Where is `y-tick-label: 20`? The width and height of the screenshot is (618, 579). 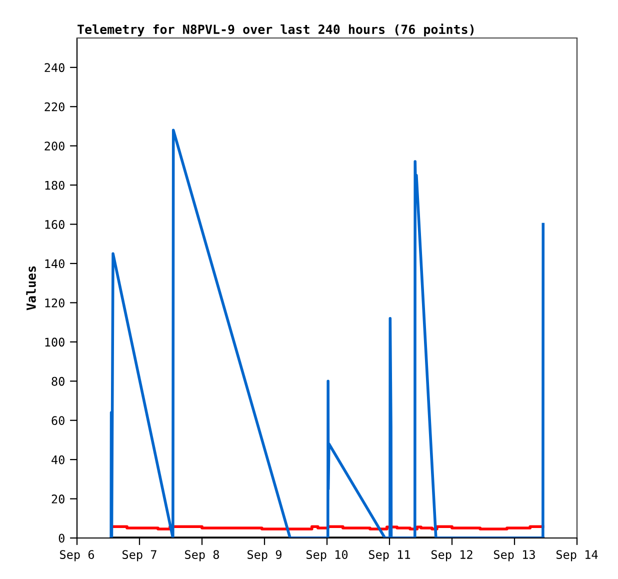
y-tick-label: 20 is located at coordinates (58, 499).